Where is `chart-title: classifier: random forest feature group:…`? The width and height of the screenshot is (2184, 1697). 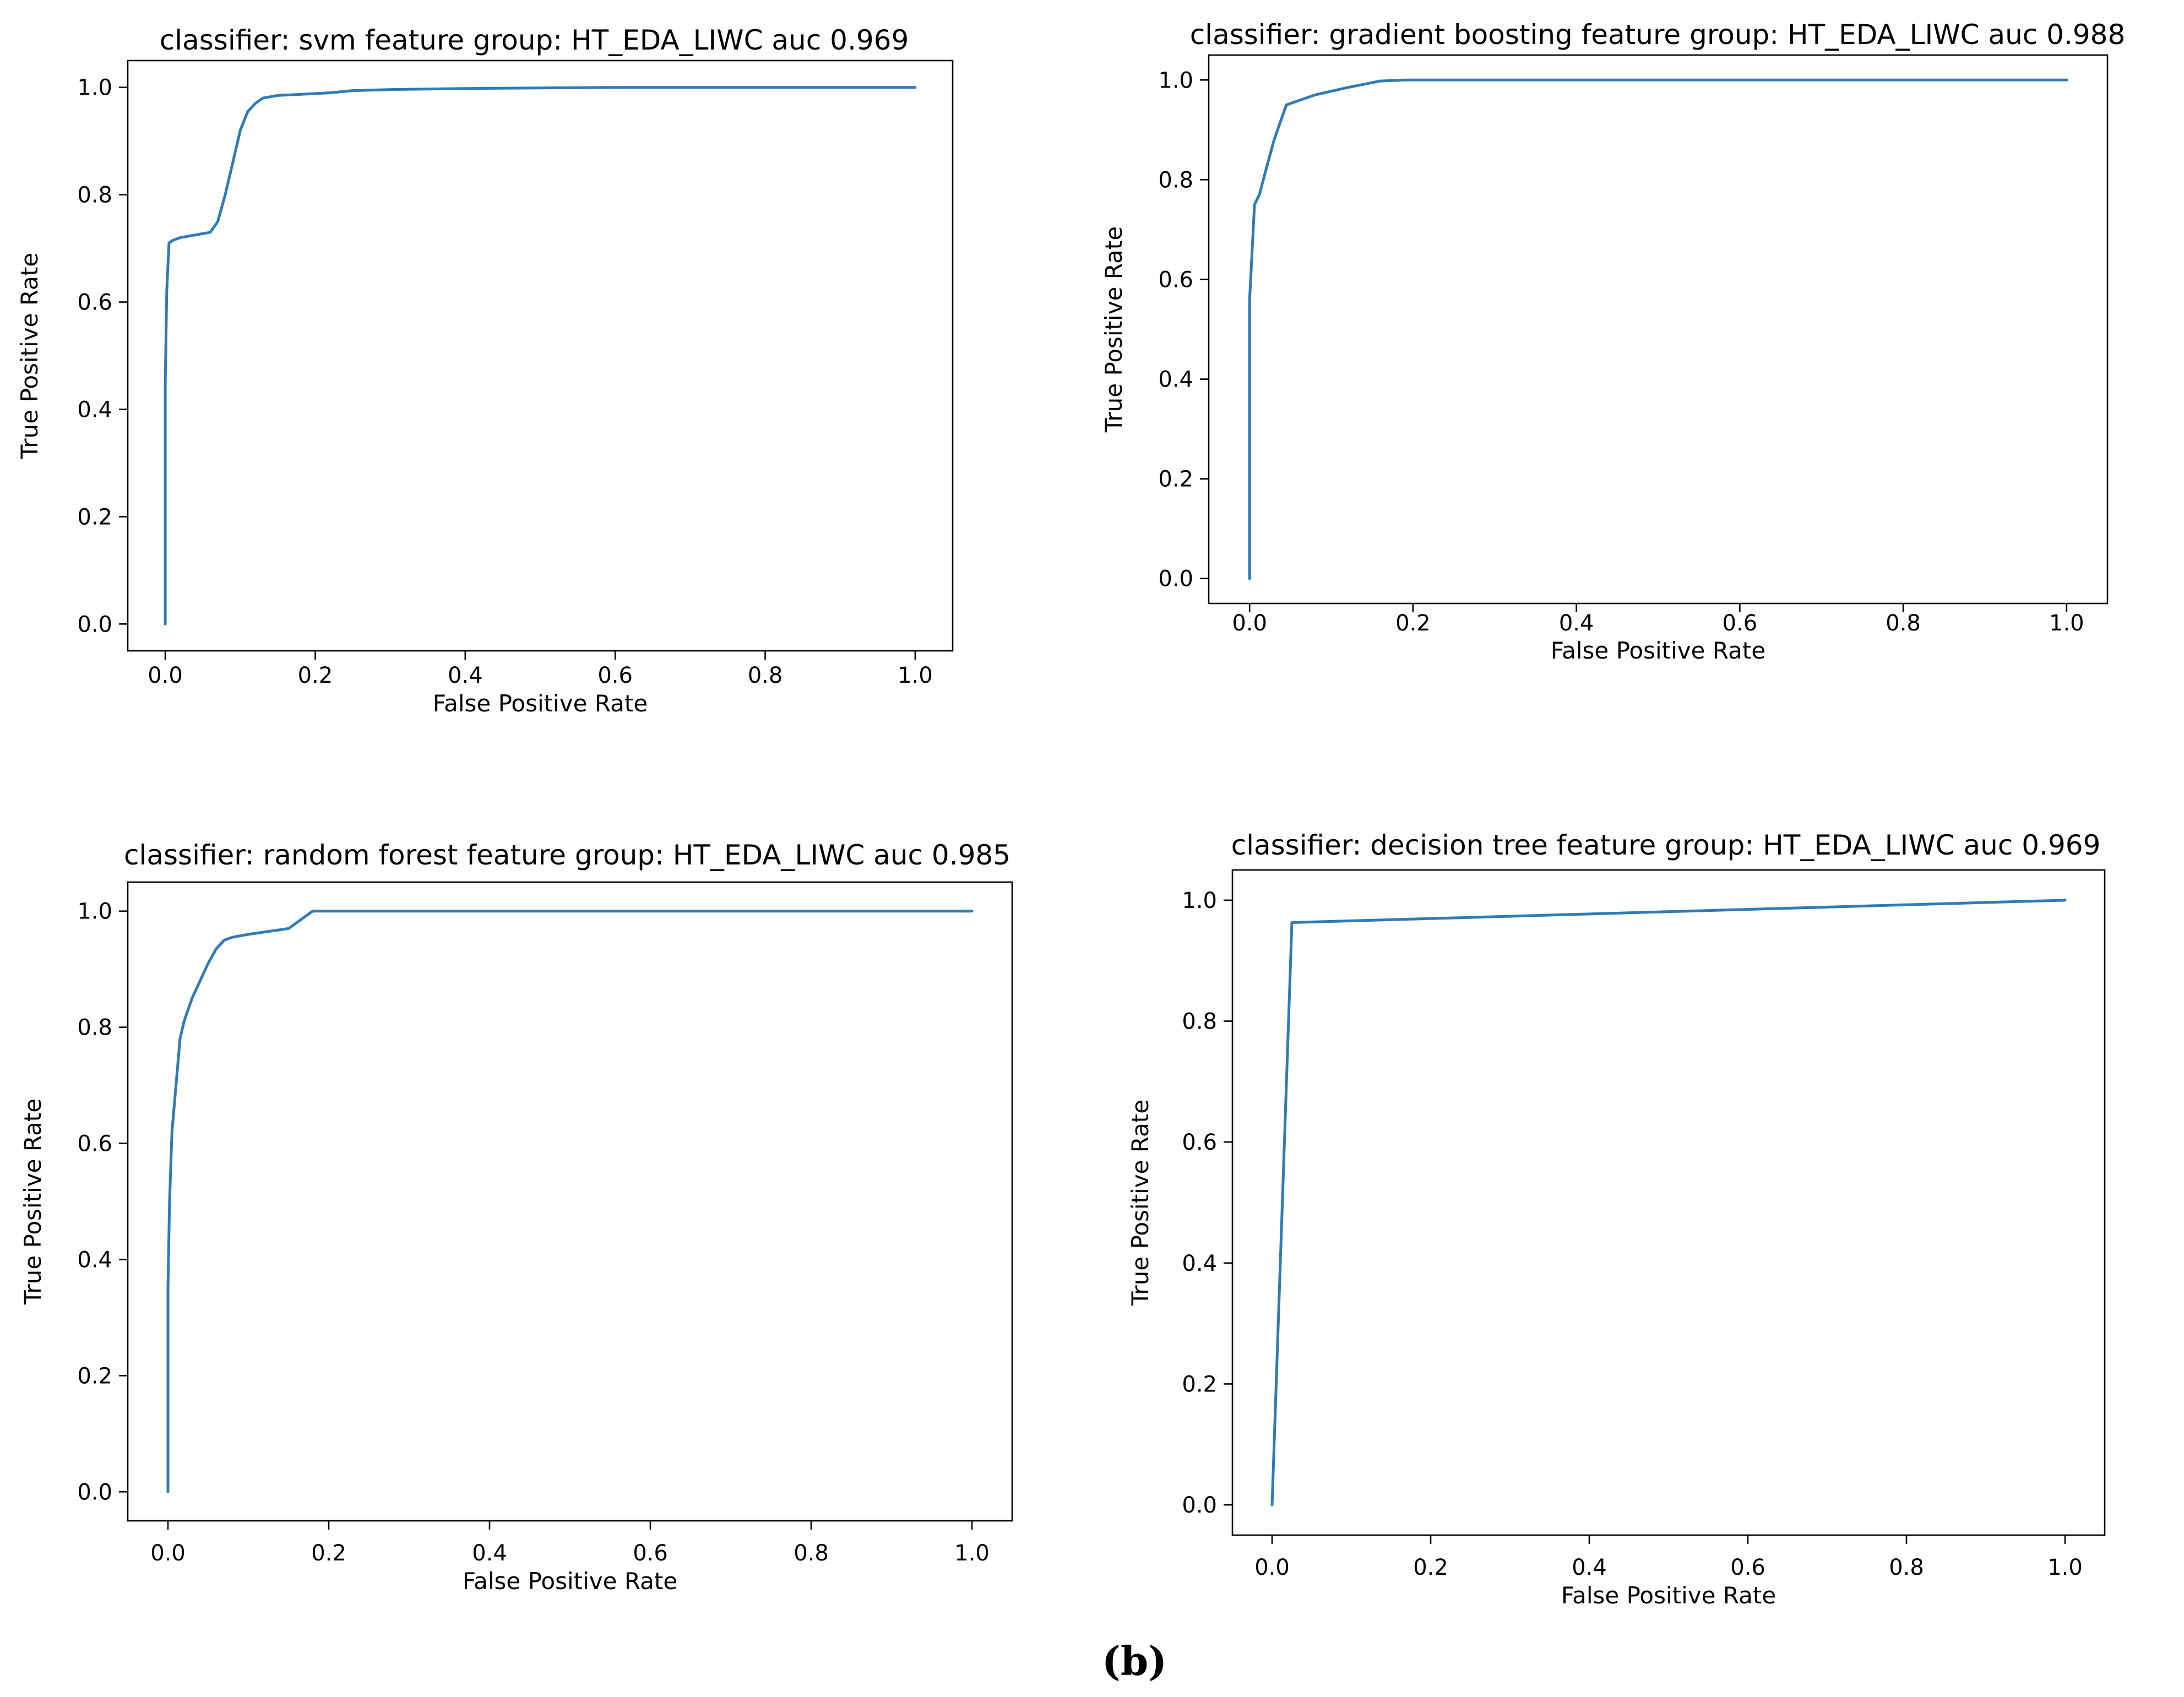
chart-title: classifier: random forest feature group:… is located at coordinates (567, 855).